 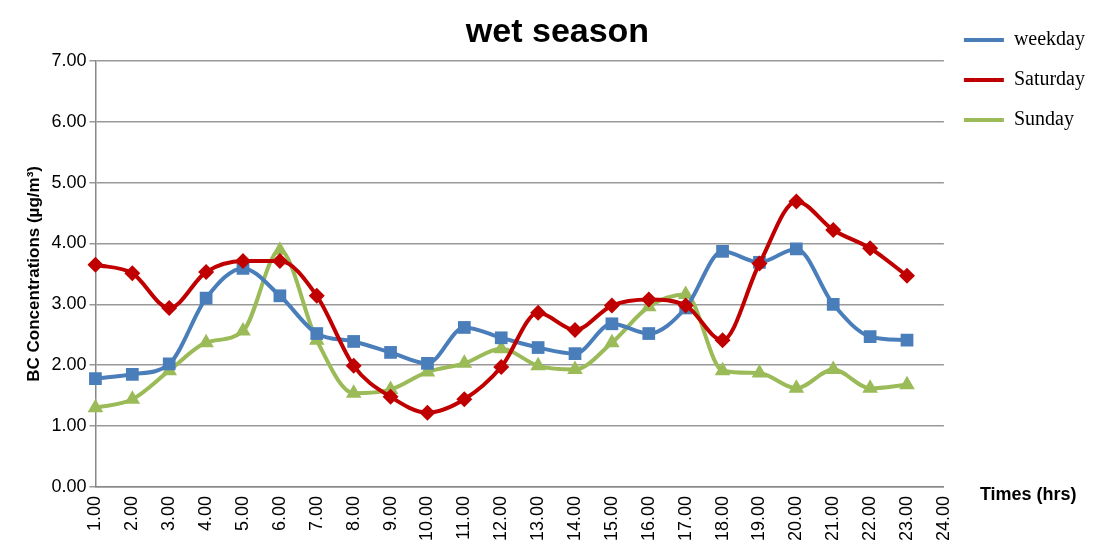 I want to click on x-tick-label: 24.00, so click(x=942, y=518).